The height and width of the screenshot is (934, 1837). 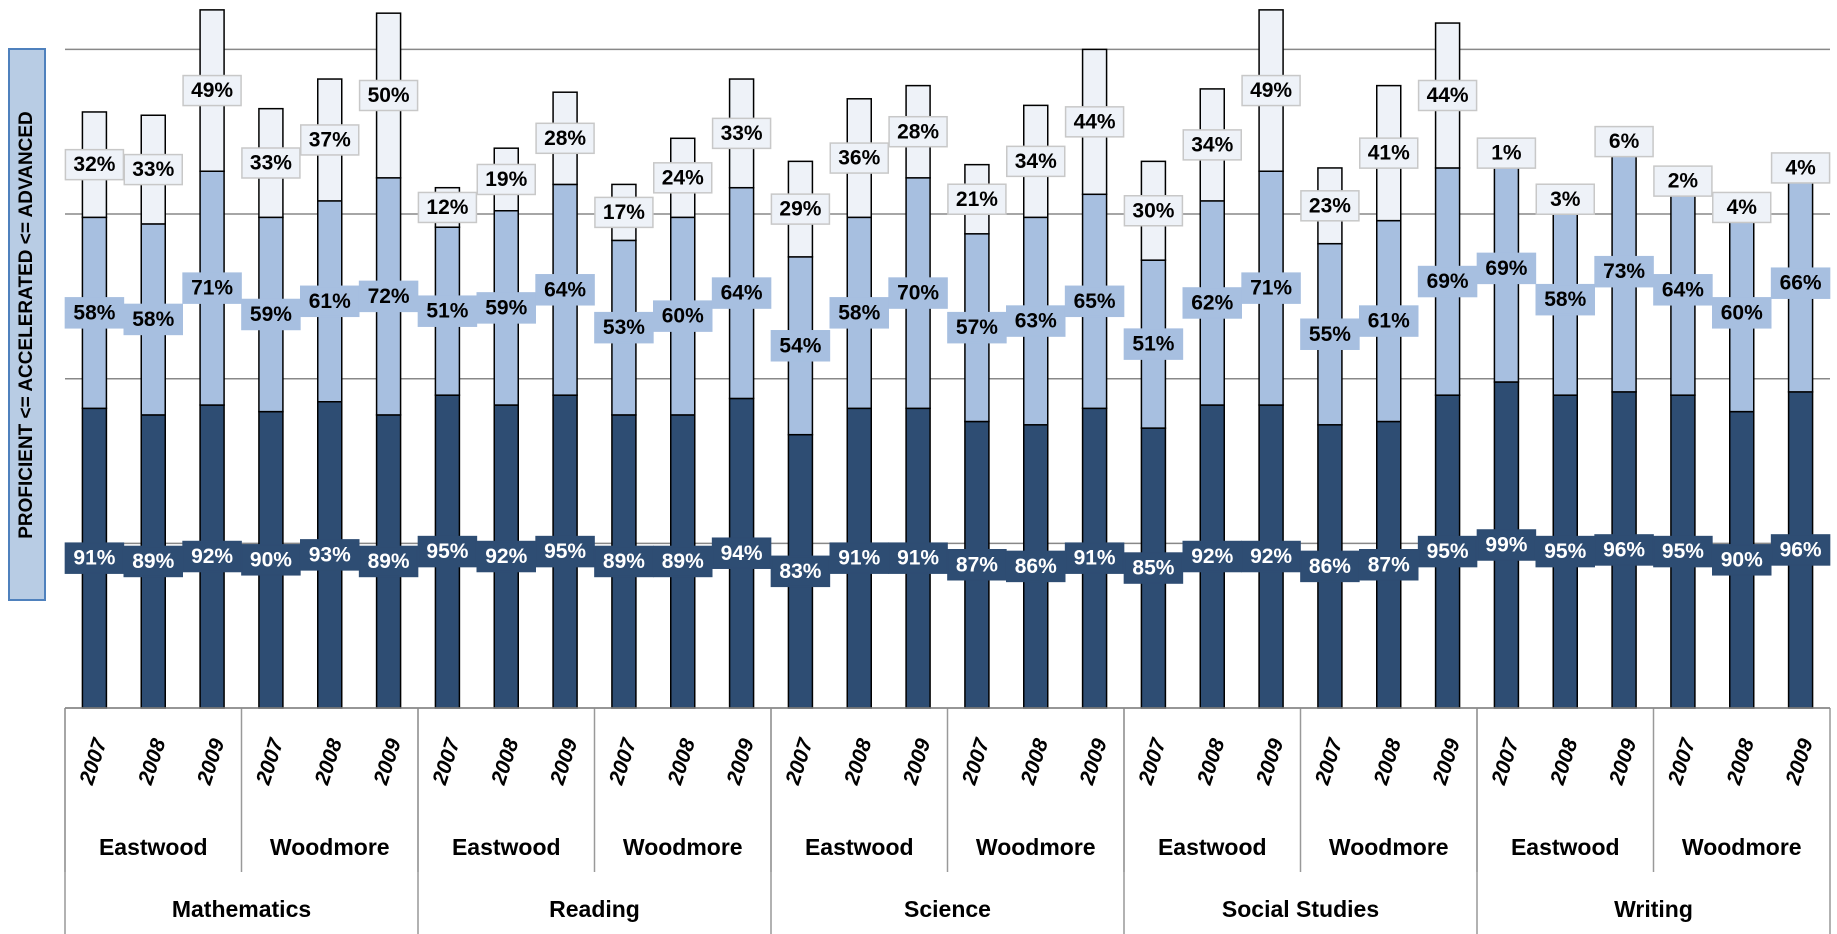 I want to click on value-label: 44%, so click(x=1448, y=95).